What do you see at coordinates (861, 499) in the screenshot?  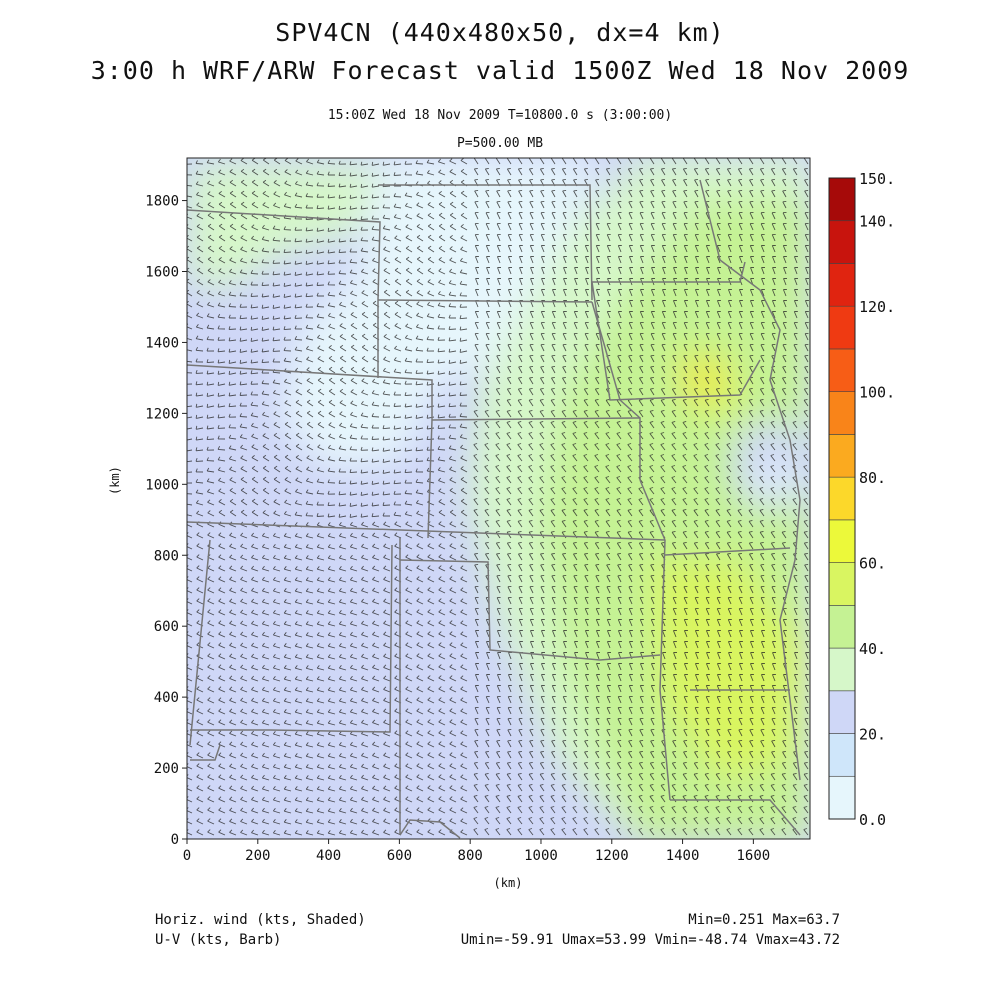 I see `colorbar: 0.0 20. 40. 60. 80. 100. 120. 140. 150.` at bounding box center [861, 499].